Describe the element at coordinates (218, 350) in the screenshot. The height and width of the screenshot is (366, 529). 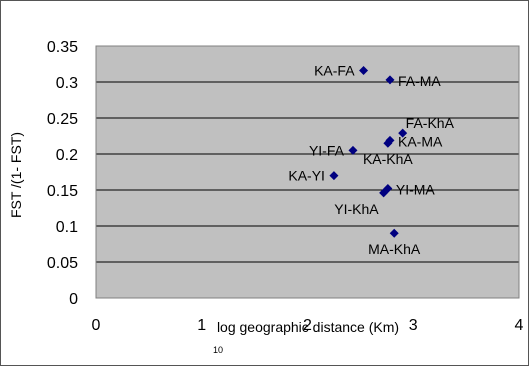
I see `x-axis-label-subscript: 10` at that location.